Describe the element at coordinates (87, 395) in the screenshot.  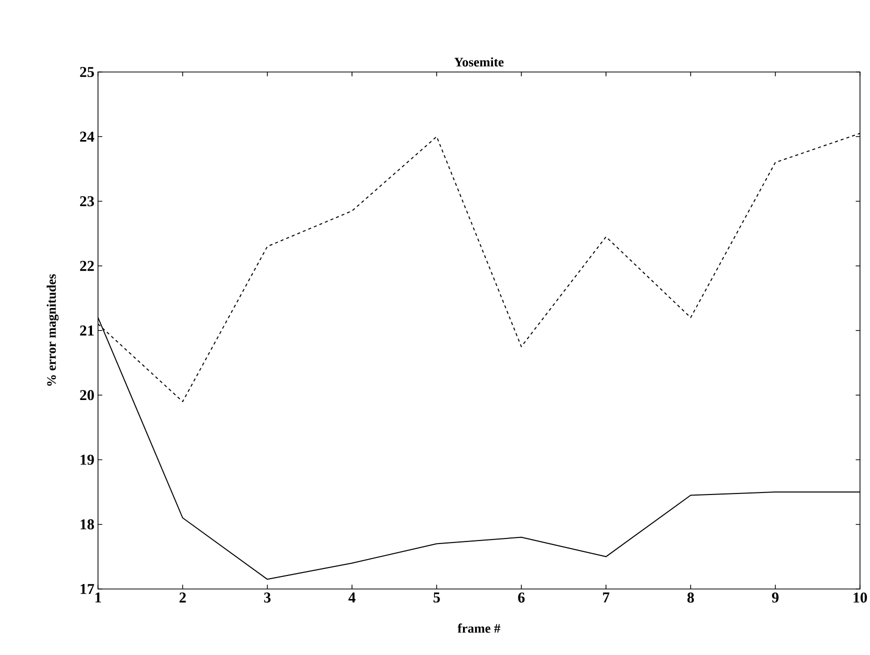
I see `y-tick-label: 20` at that location.